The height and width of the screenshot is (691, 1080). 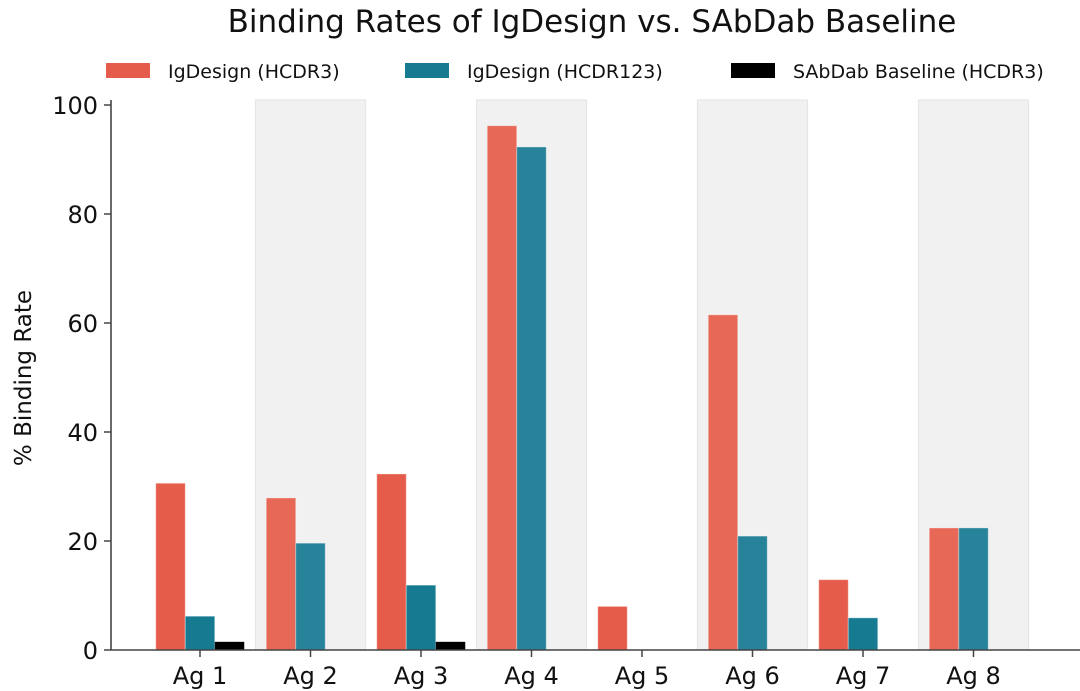 I want to click on bar-ag1-series1, so click(x=170, y=566).